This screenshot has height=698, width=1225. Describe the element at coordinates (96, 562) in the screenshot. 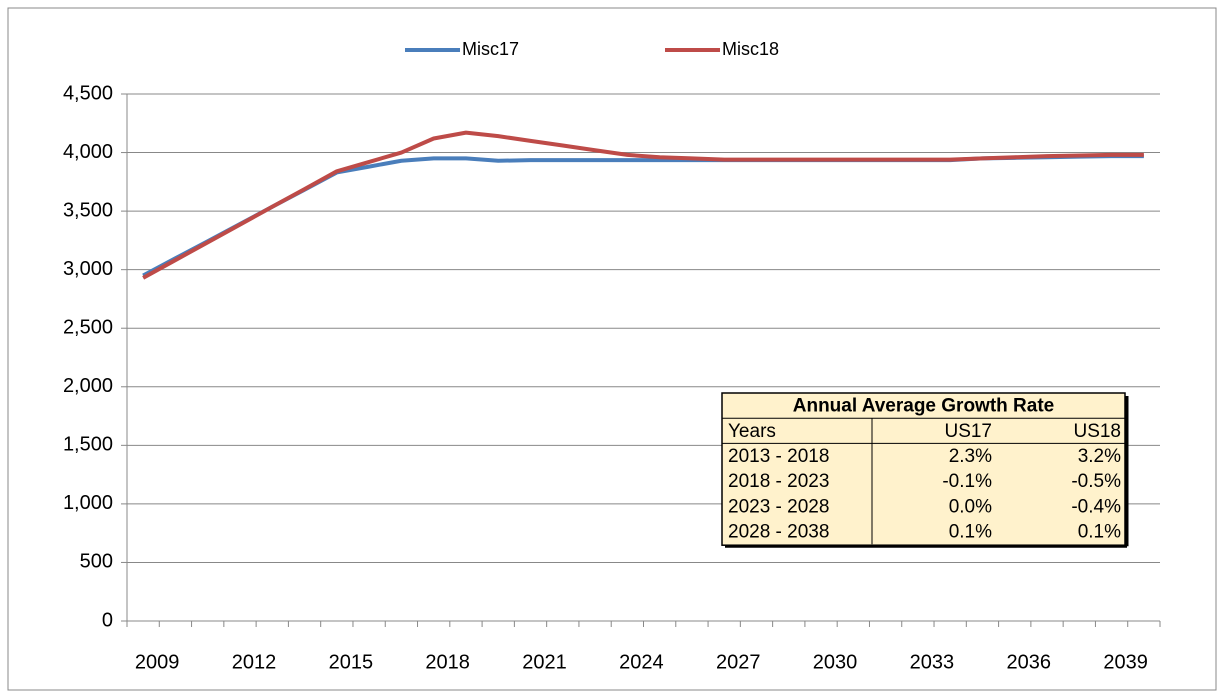

I see `y-tick-label: 500` at that location.